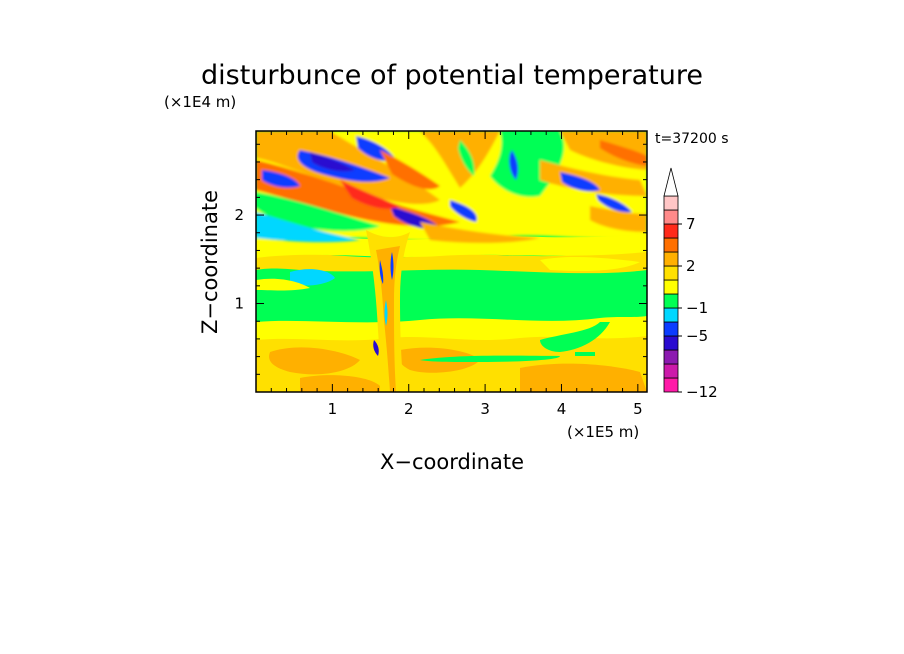 This screenshot has height=654, width=904. I want to click on field-lower-band, so click(451, 354).